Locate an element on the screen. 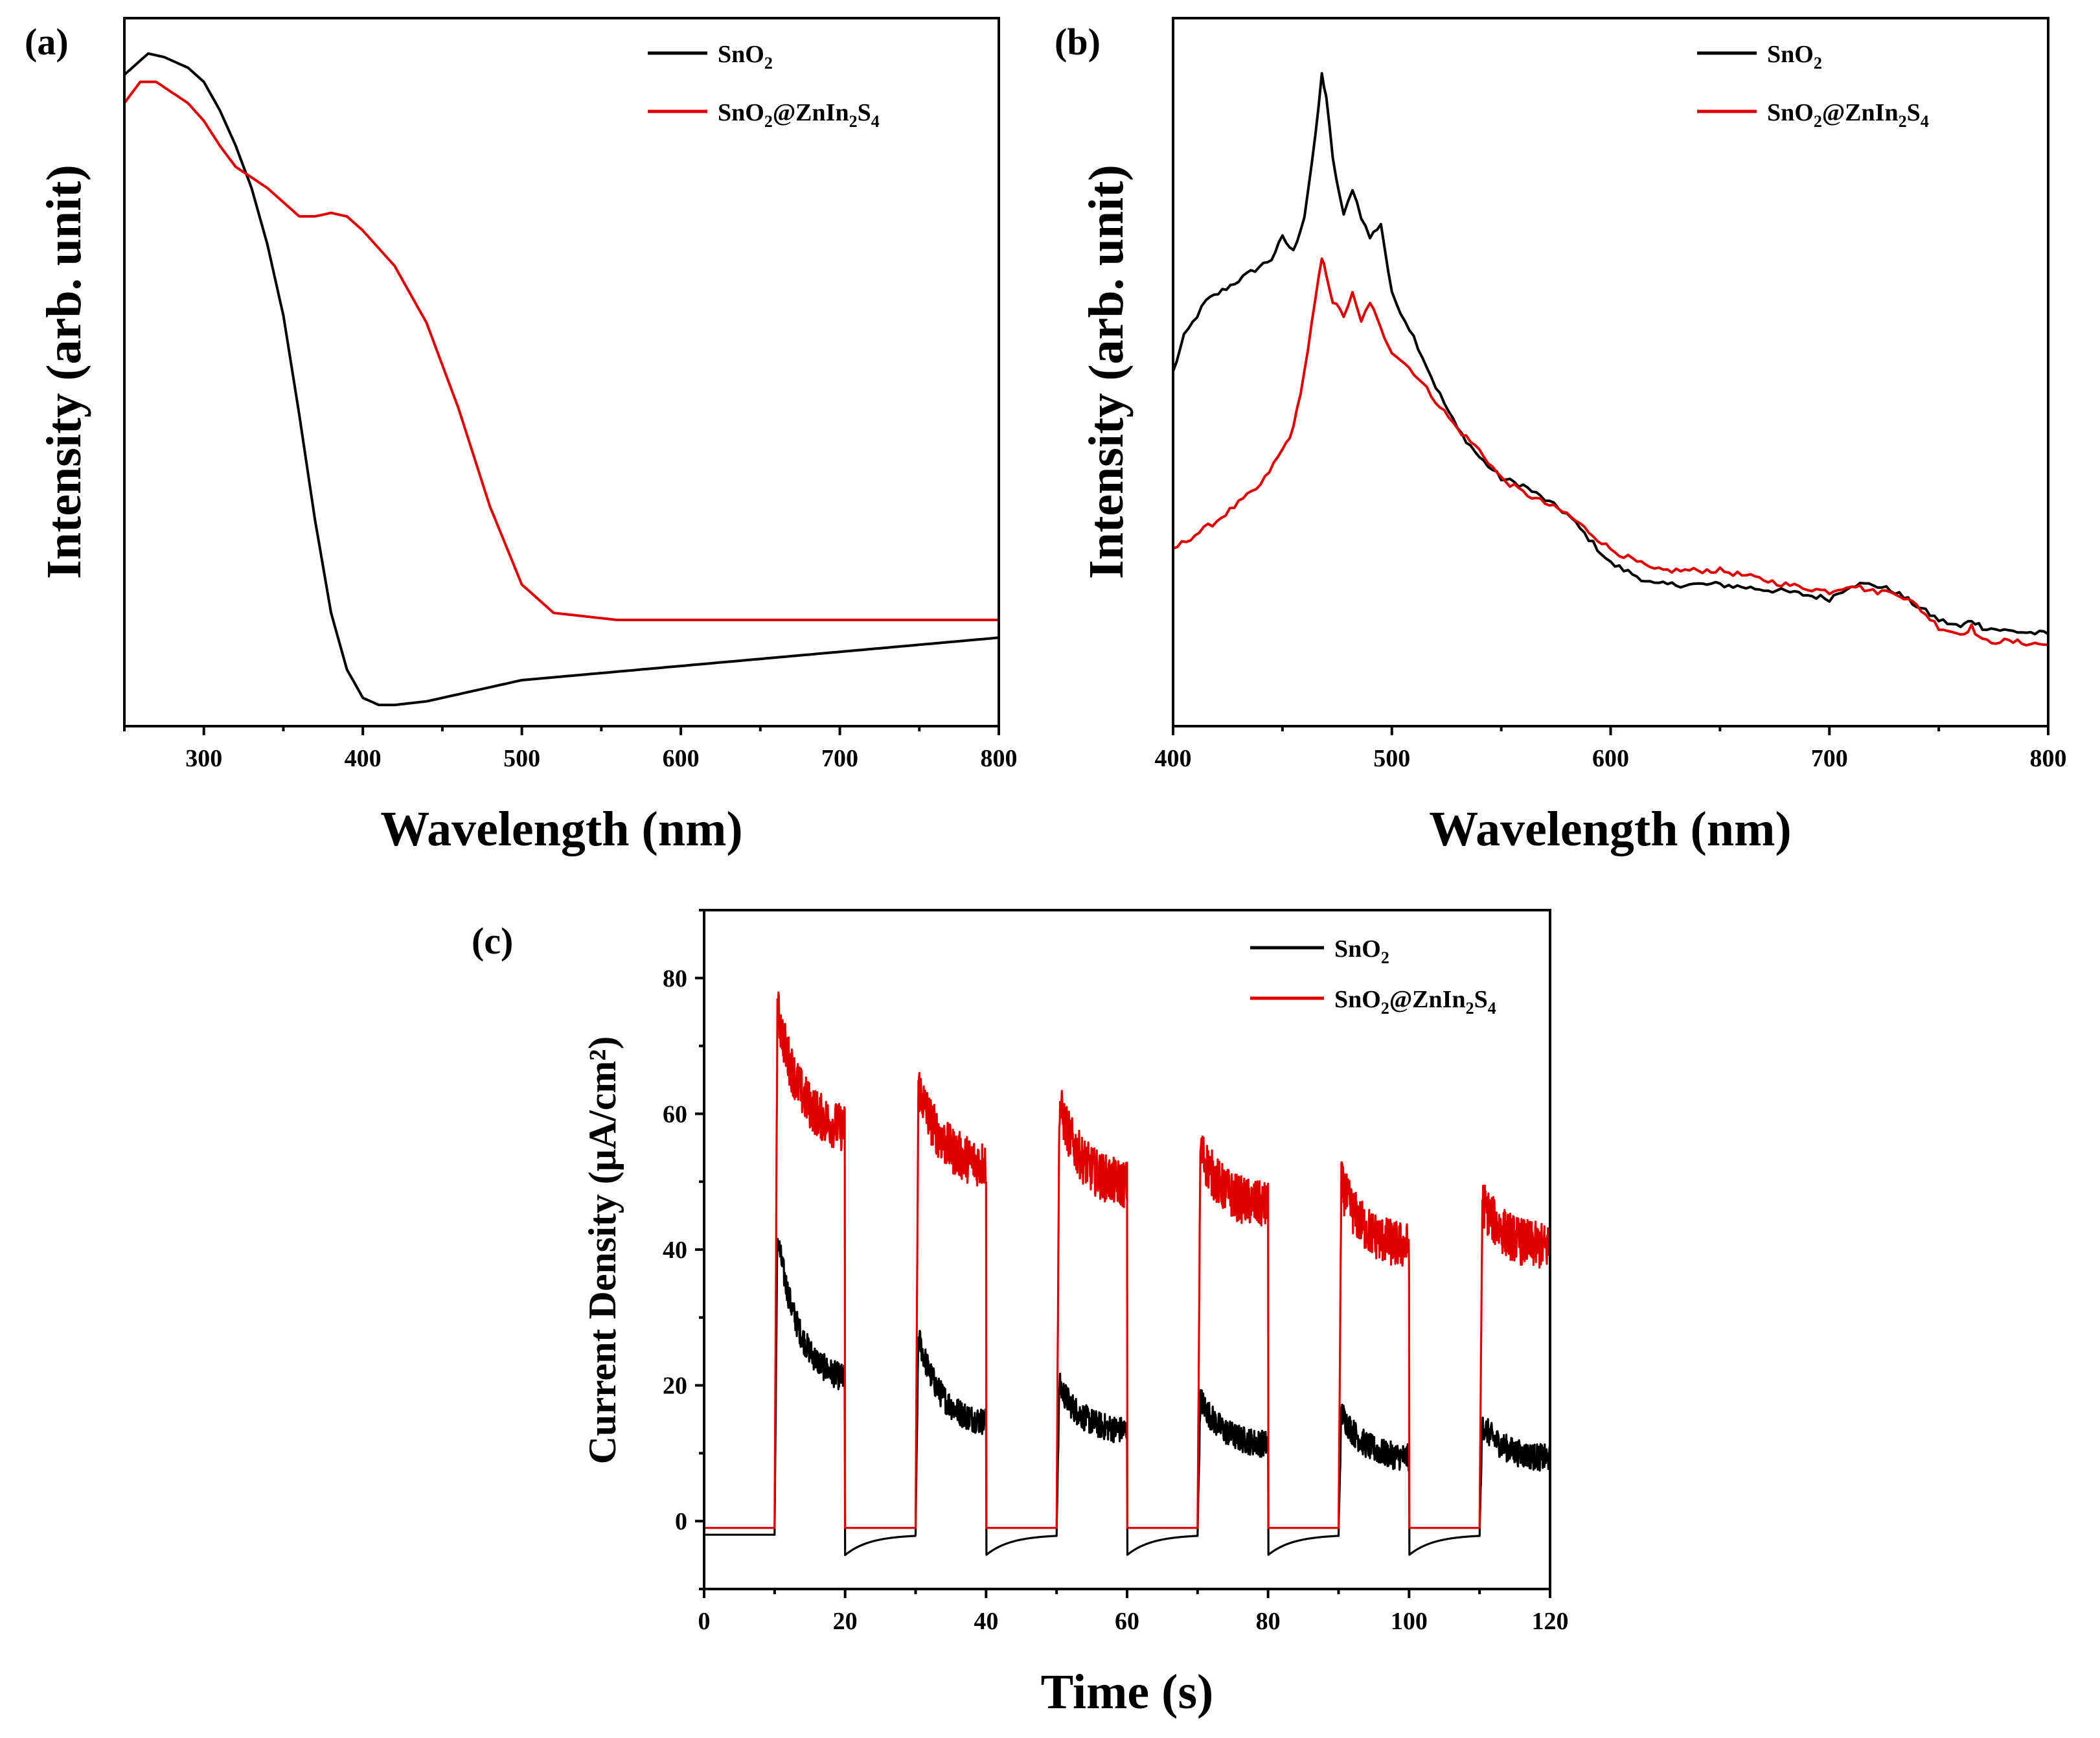 The width and height of the screenshot is (2100, 1738). panel-c-x-axis-label: Time (s) is located at coordinates (1127, 1692).